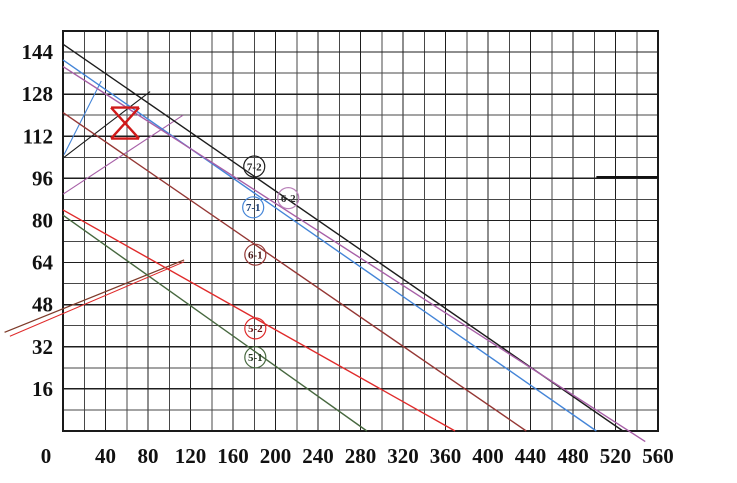 This screenshot has height=483, width=737. I want to click on series-label-text-6-2: 6-2, so click(288, 199).